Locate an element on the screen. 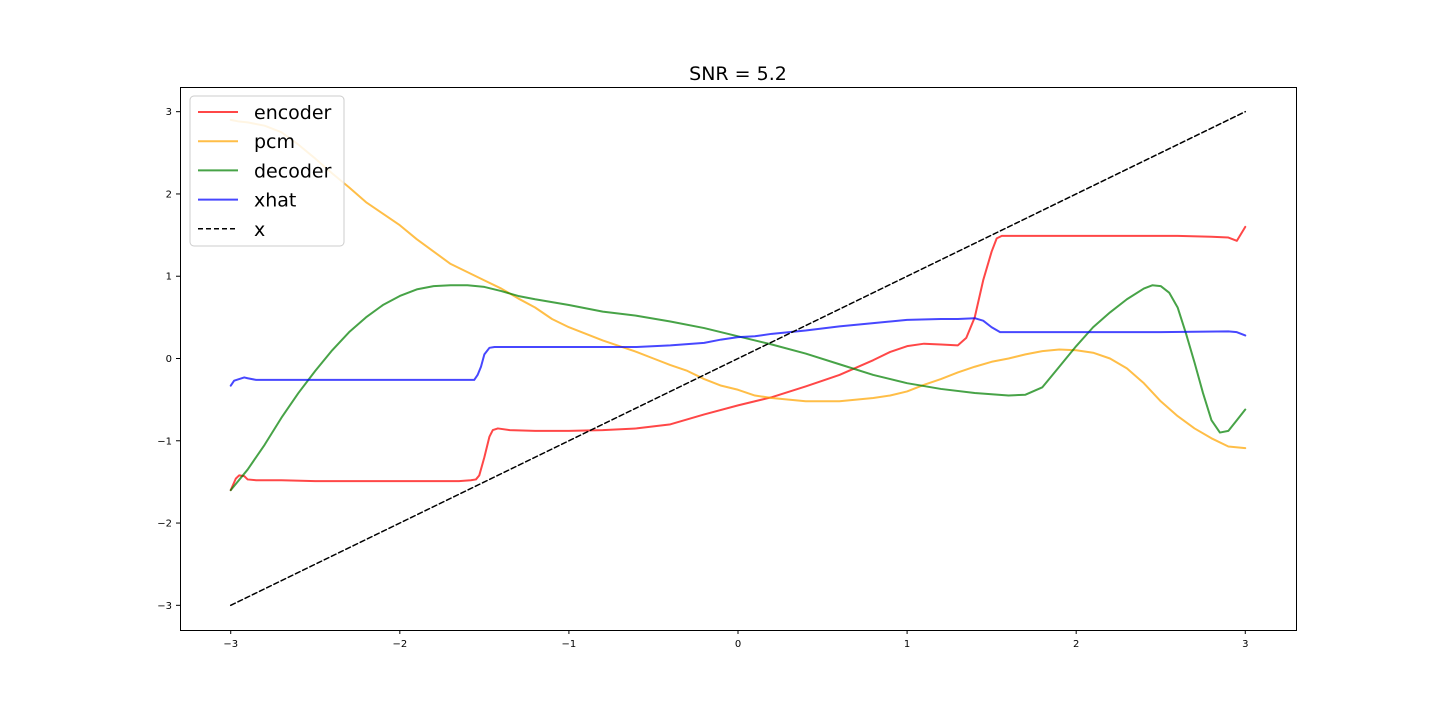 The width and height of the screenshot is (1440, 720). x-tick-label: −2 is located at coordinates (399, 644).